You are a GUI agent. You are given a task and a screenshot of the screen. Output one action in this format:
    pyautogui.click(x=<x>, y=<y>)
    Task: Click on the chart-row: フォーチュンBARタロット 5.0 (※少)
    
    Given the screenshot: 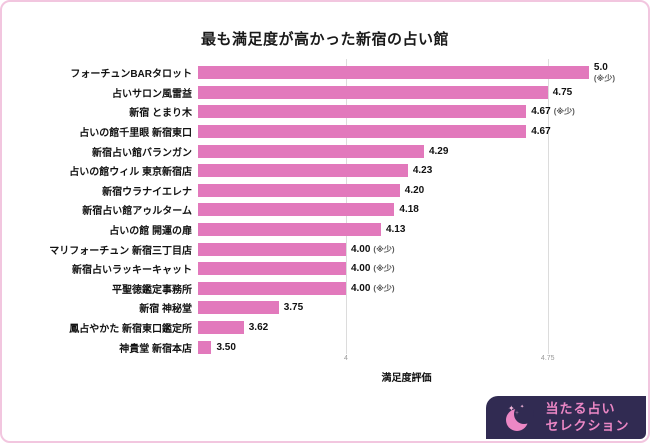 What is the action you would take?
    pyautogui.click(x=314, y=72)
    